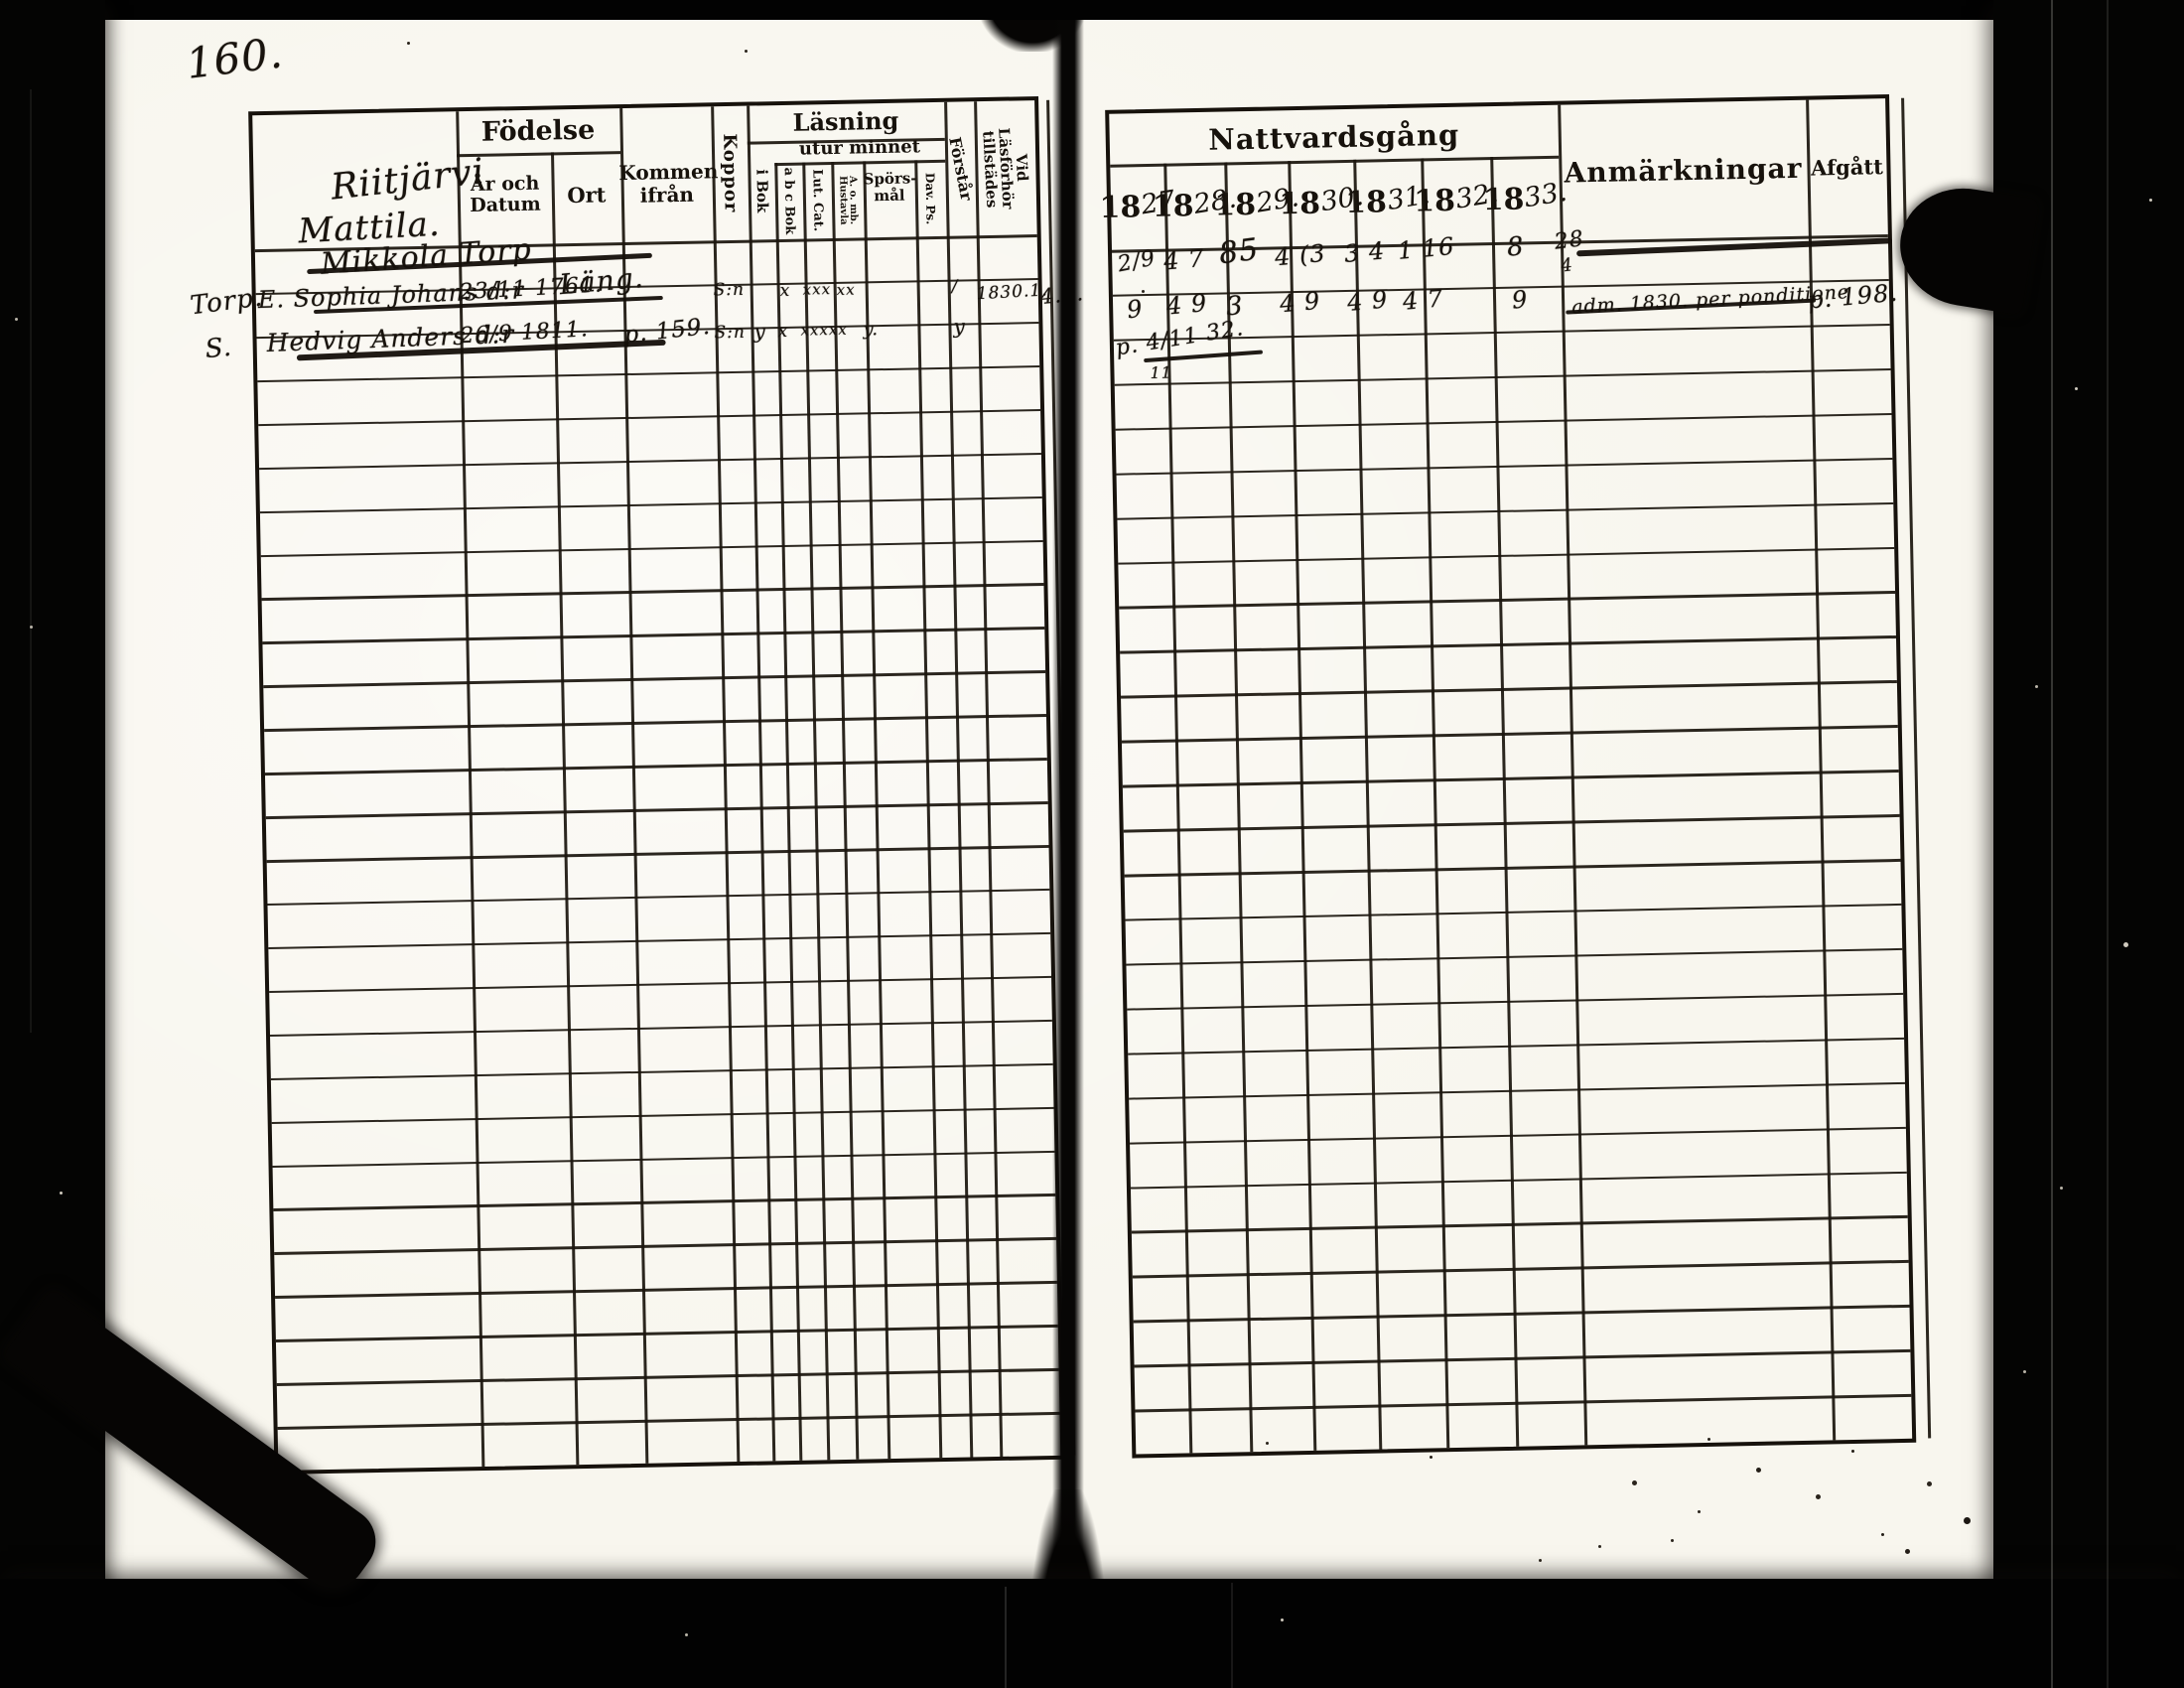 This screenshot has width=2184, height=1688. What do you see at coordinates (730, 333) in the screenshot?
I see `handwriting-smallpox: S:n` at bounding box center [730, 333].